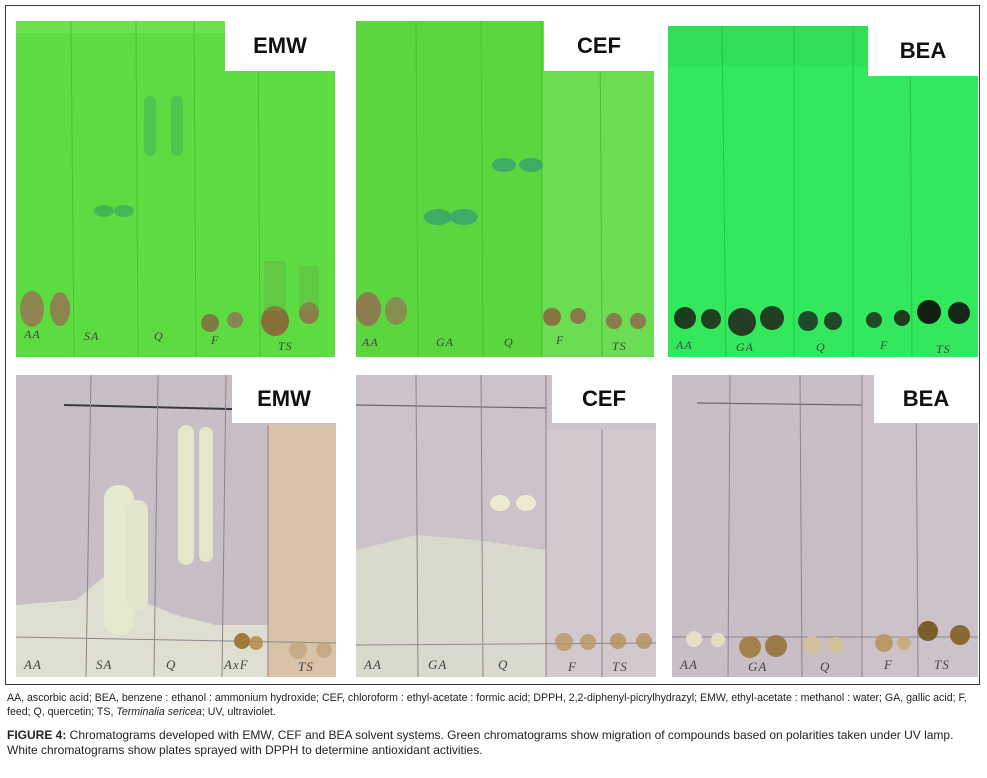  I want to click on plate-cef-uv-image, so click(505, 189).